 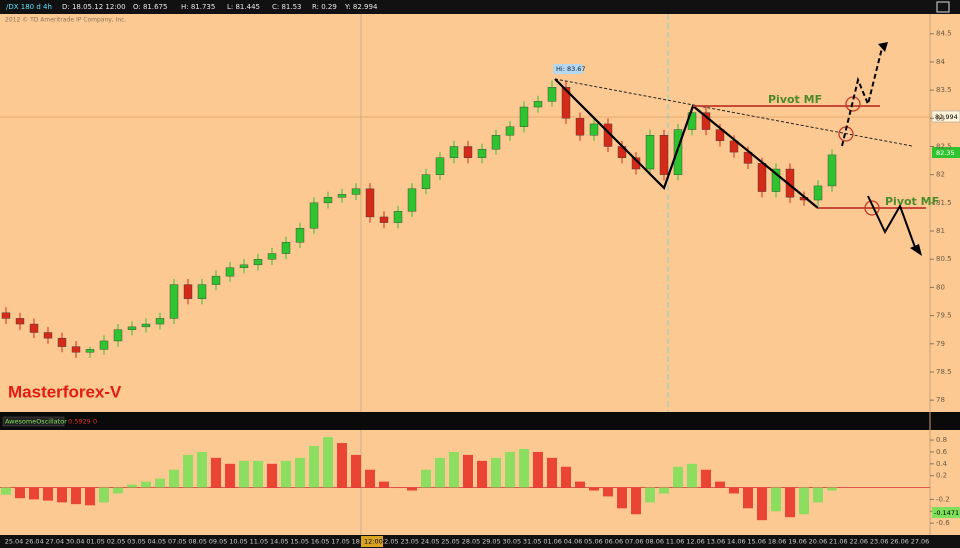 What do you see at coordinates (480, 7) in the screenshot?
I see `header-bar` at bounding box center [480, 7].